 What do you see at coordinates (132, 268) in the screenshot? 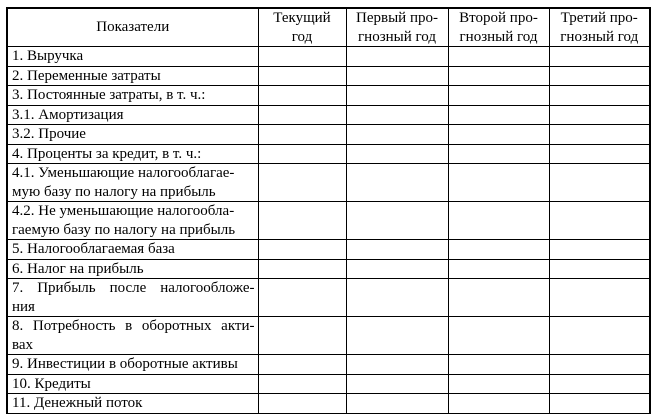
I see `row-label: 6. Налог на прибыль` at bounding box center [132, 268].